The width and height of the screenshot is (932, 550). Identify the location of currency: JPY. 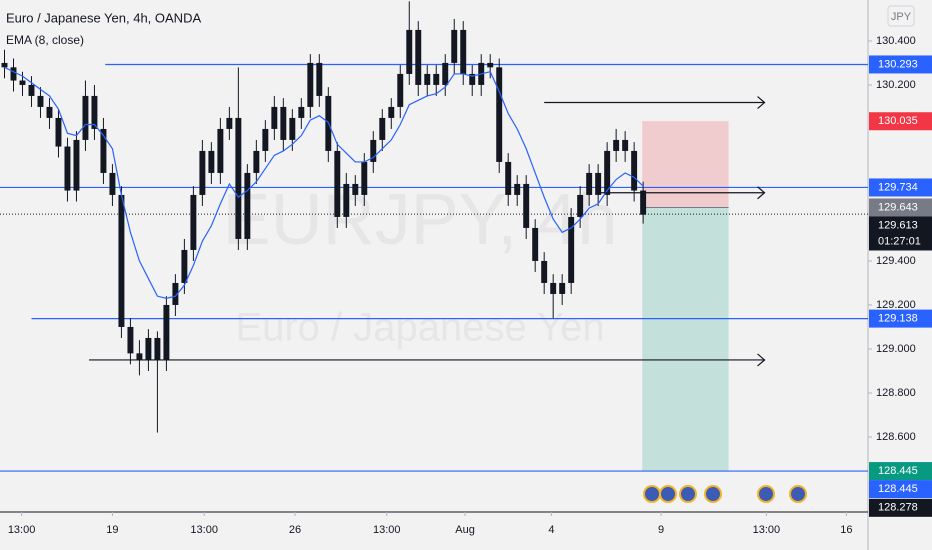
(901, 17).